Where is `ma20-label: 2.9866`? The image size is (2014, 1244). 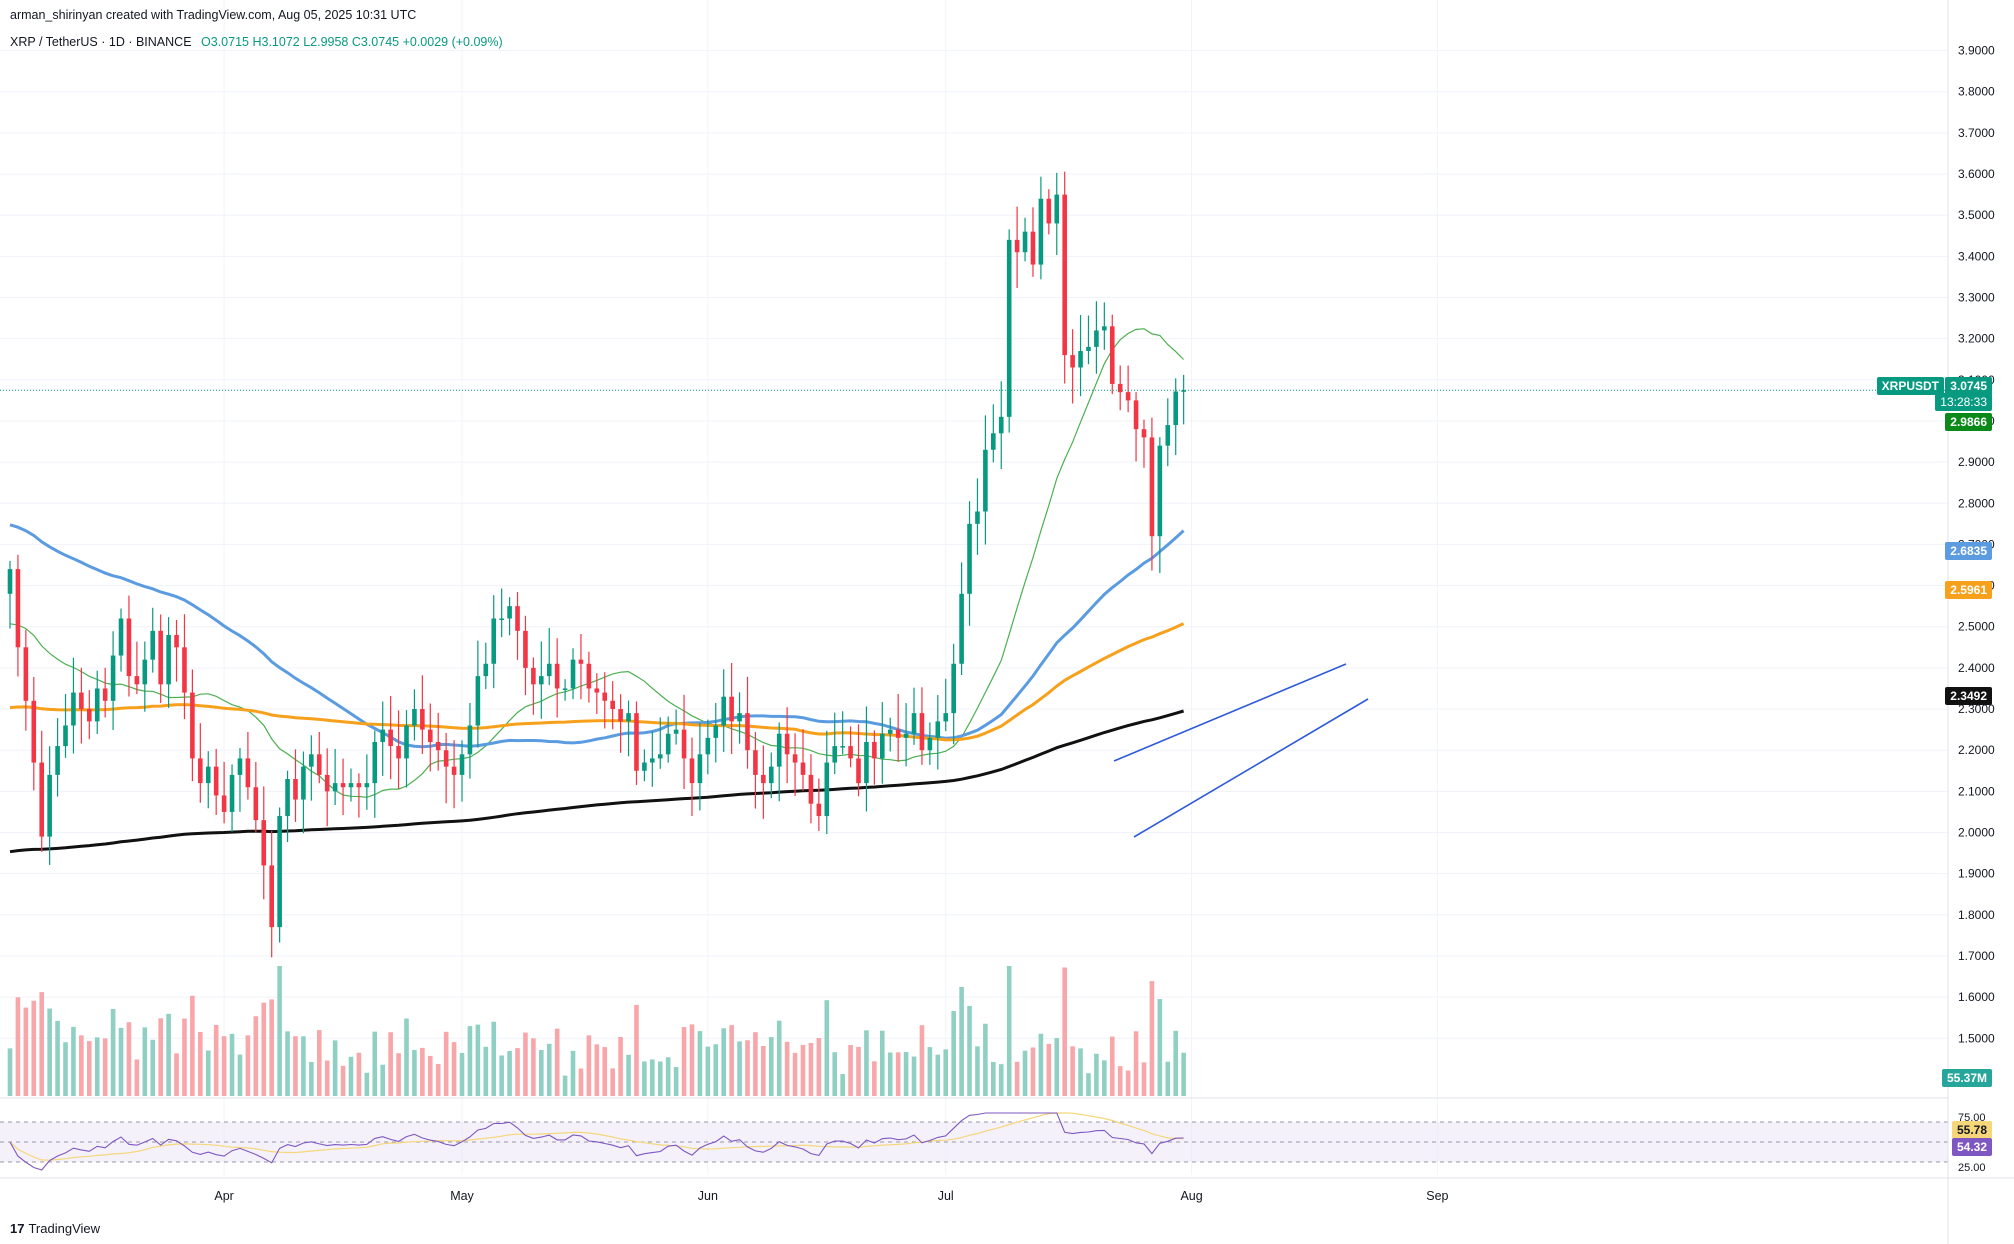
ma20-label: 2.9866 is located at coordinates (1968, 422).